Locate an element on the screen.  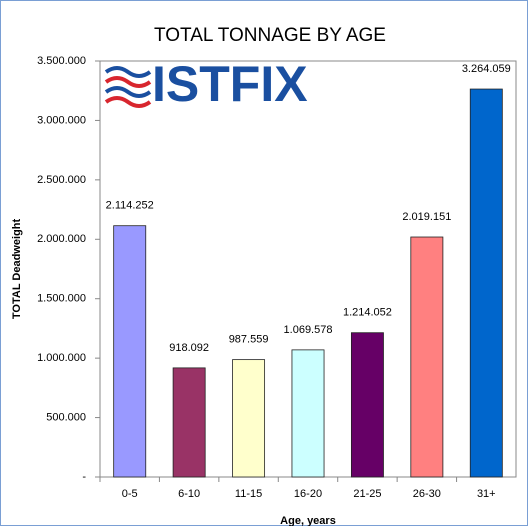
value-label: 1.069.578 is located at coordinates (308, 330).